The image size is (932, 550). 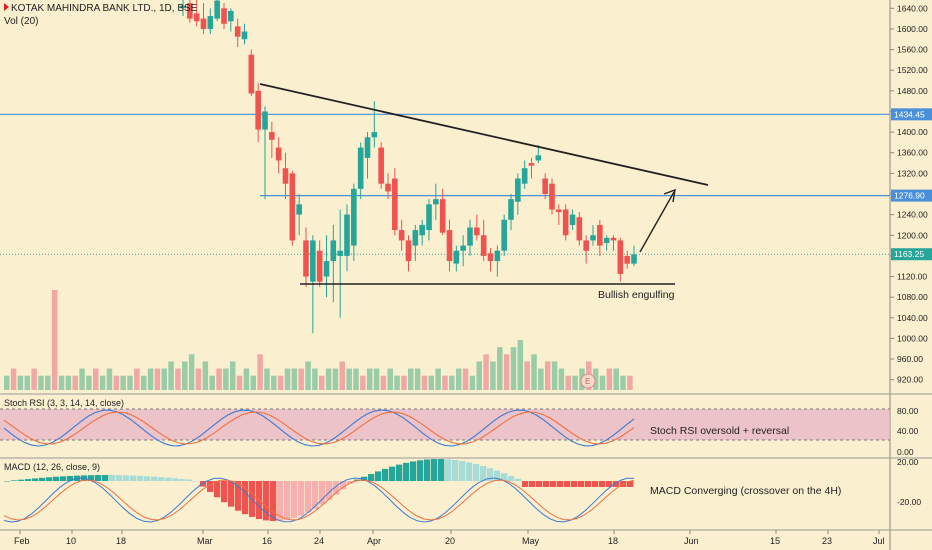 I want to click on stoch-tick-label: 40.00, so click(x=908, y=431).